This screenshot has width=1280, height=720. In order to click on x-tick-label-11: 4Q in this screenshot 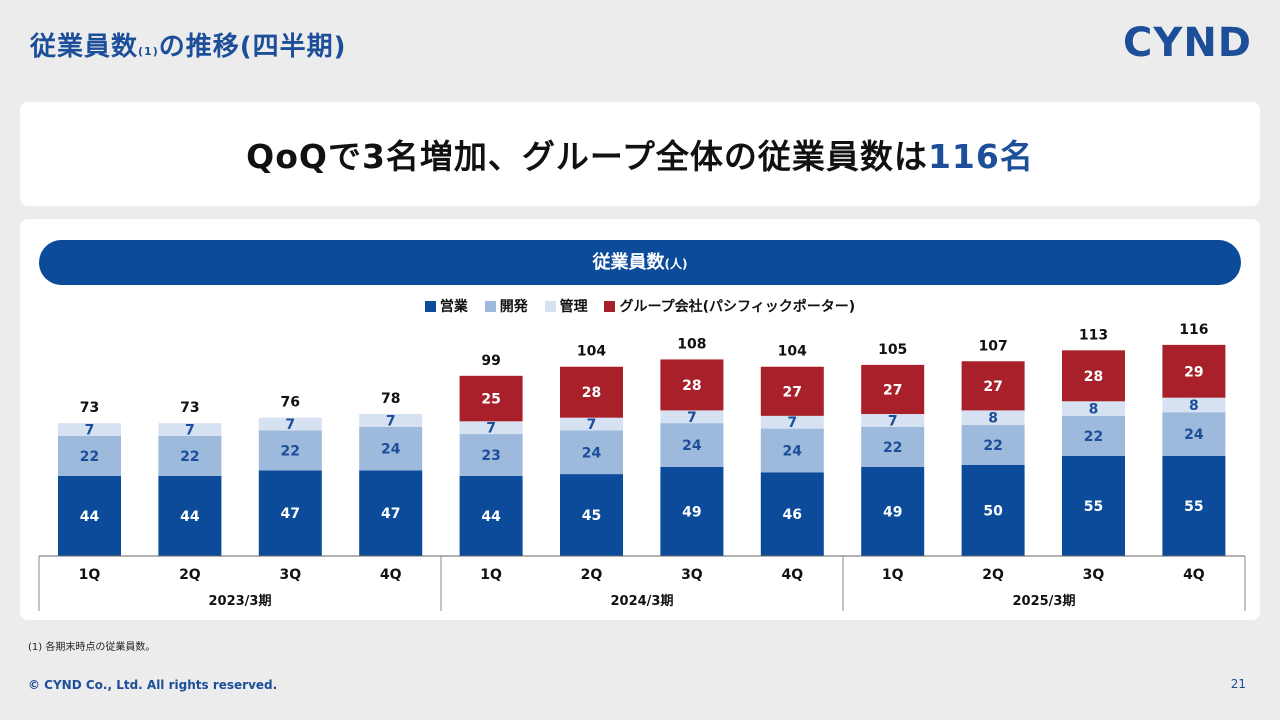, I will do `click(1194, 575)`.